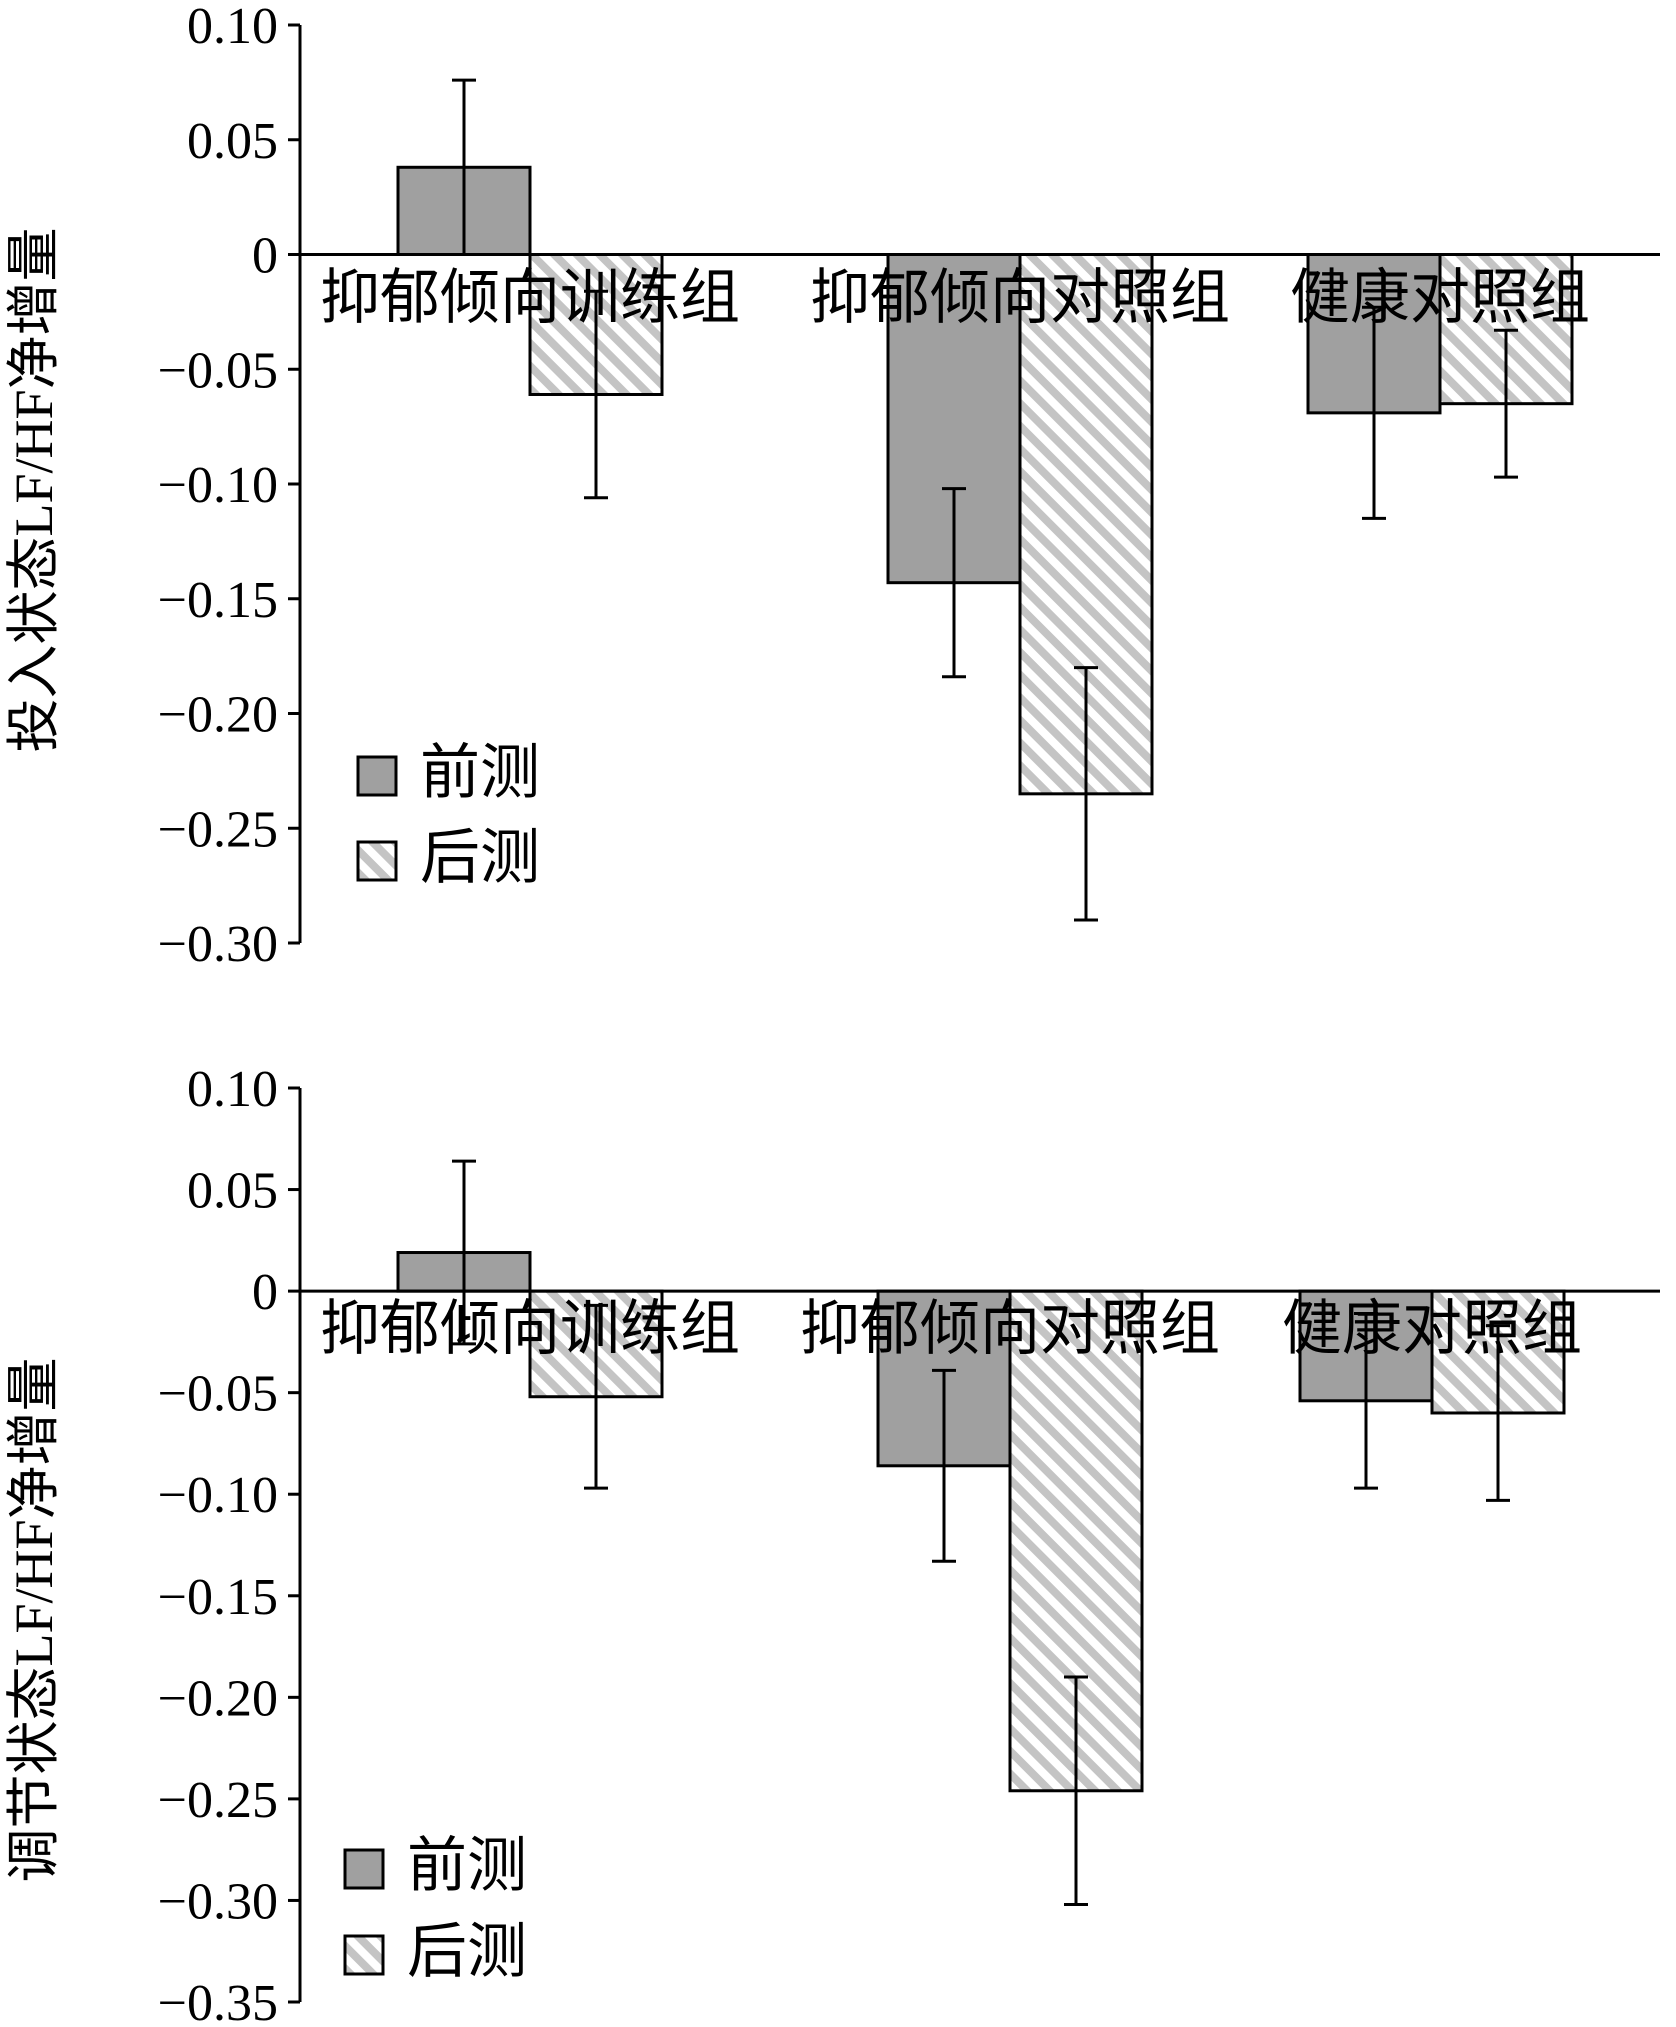  What do you see at coordinates (218, 1998) in the screenshot?
I see `y-tick-label: −0.35` at bounding box center [218, 1998].